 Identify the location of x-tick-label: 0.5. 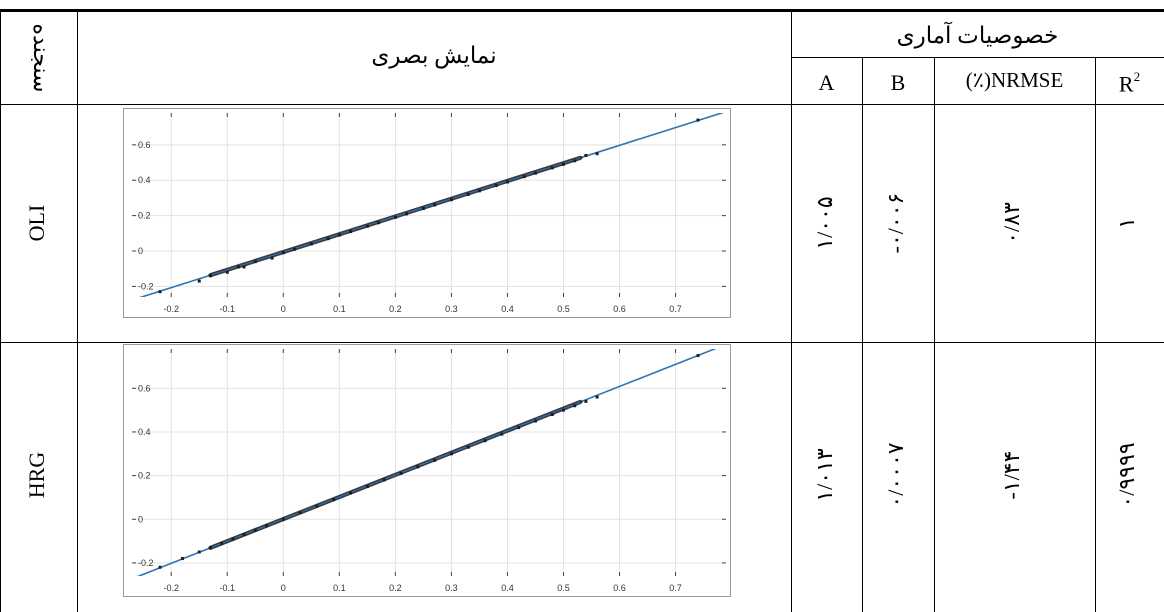
(563, 309).